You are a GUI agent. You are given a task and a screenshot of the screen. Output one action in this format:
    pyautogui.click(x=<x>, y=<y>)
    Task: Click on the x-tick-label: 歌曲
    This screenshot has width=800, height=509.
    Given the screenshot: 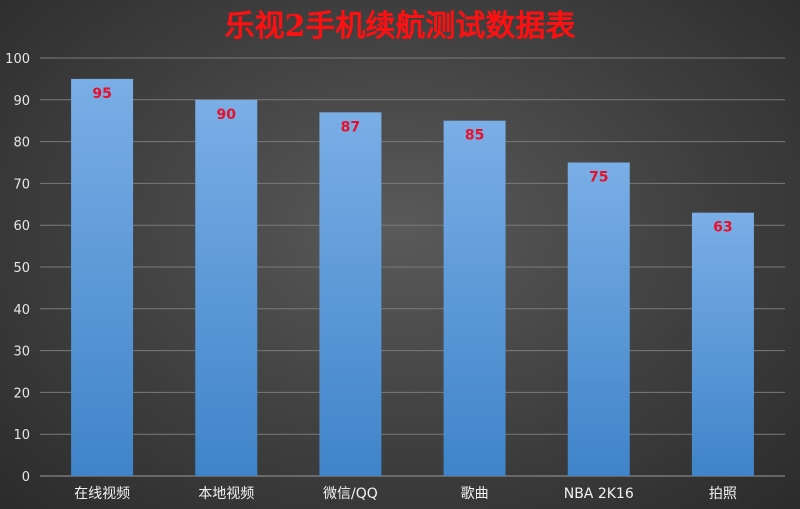 What is the action you would take?
    pyautogui.click(x=475, y=494)
    